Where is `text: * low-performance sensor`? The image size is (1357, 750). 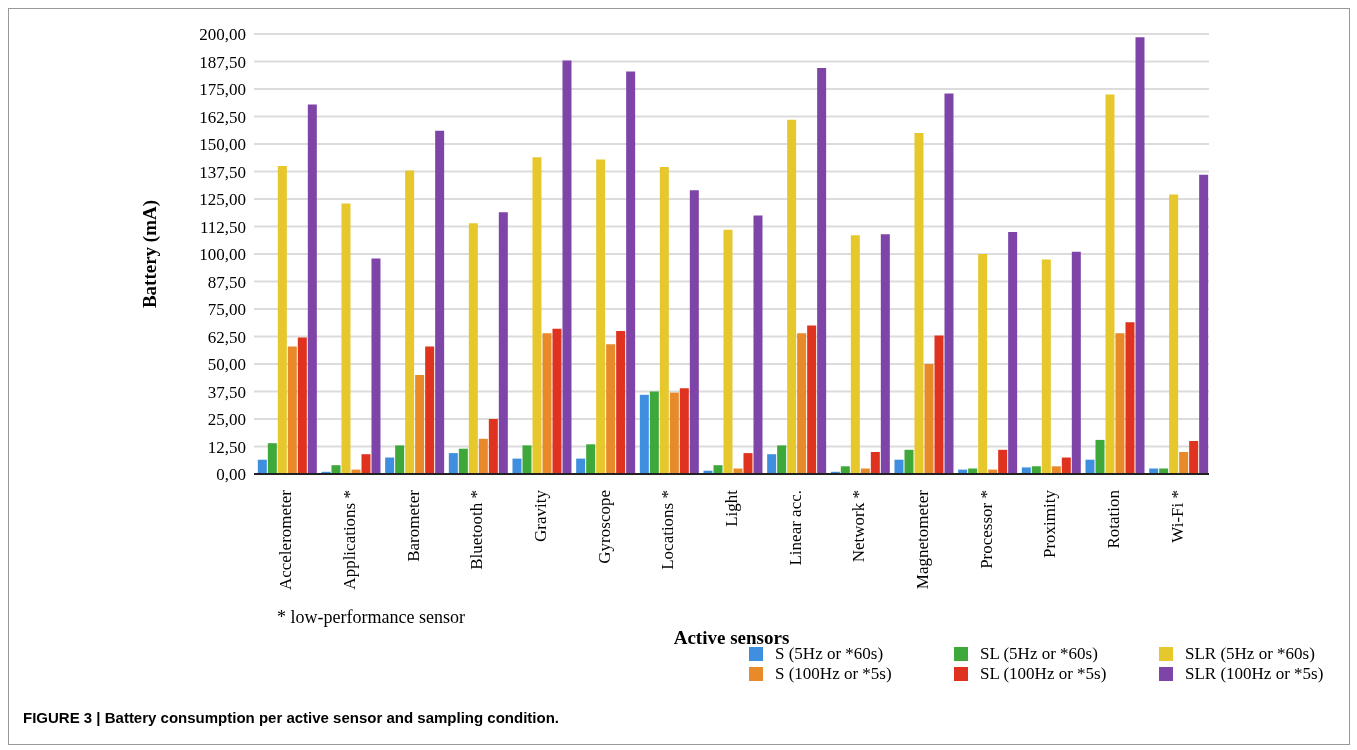
text: * low-performance sensor is located at coordinates (371, 617).